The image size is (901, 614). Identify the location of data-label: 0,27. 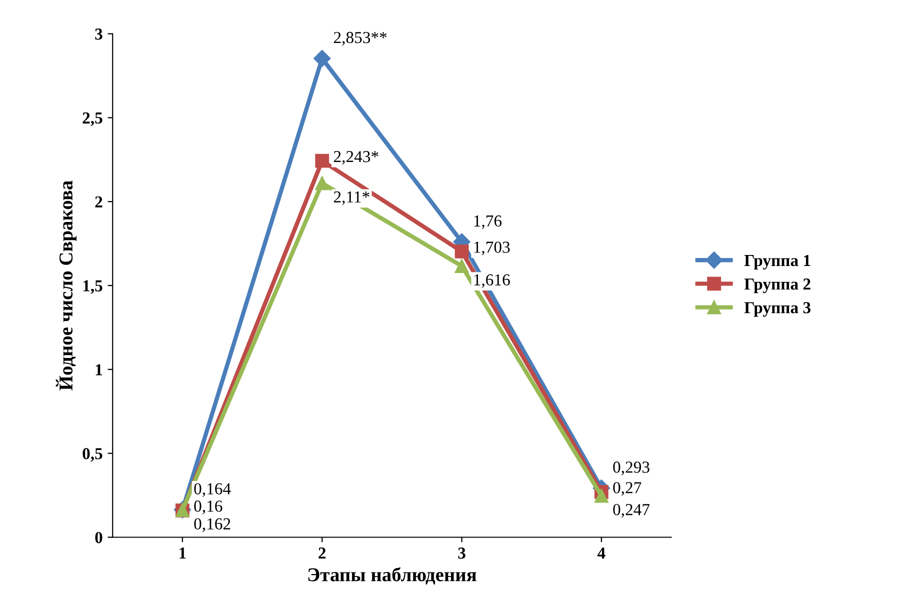
(627, 489).